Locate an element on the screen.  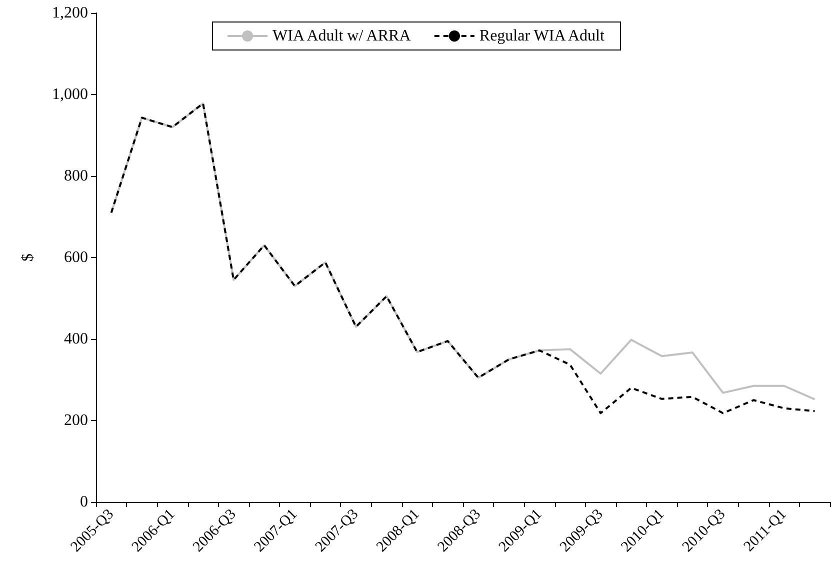
y-tick-label: 0 is located at coordinates (84, 502).